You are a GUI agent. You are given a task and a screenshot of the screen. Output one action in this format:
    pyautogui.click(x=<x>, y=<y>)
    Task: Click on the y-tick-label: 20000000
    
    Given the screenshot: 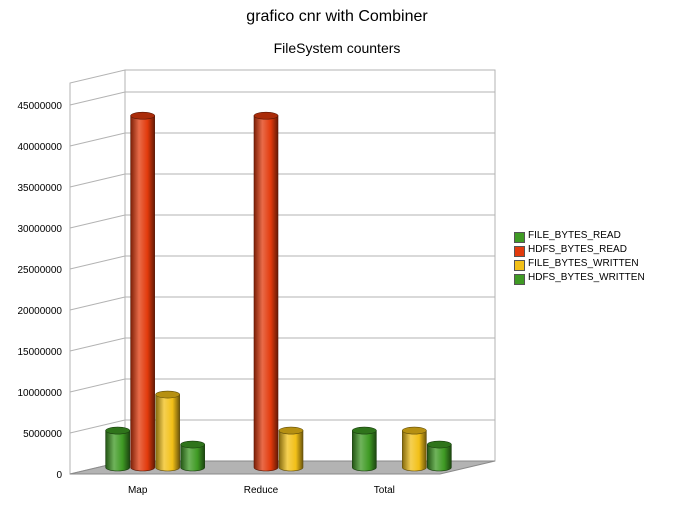 What is the action you would take?
    pyautogui.click(x=40, y=311)
    